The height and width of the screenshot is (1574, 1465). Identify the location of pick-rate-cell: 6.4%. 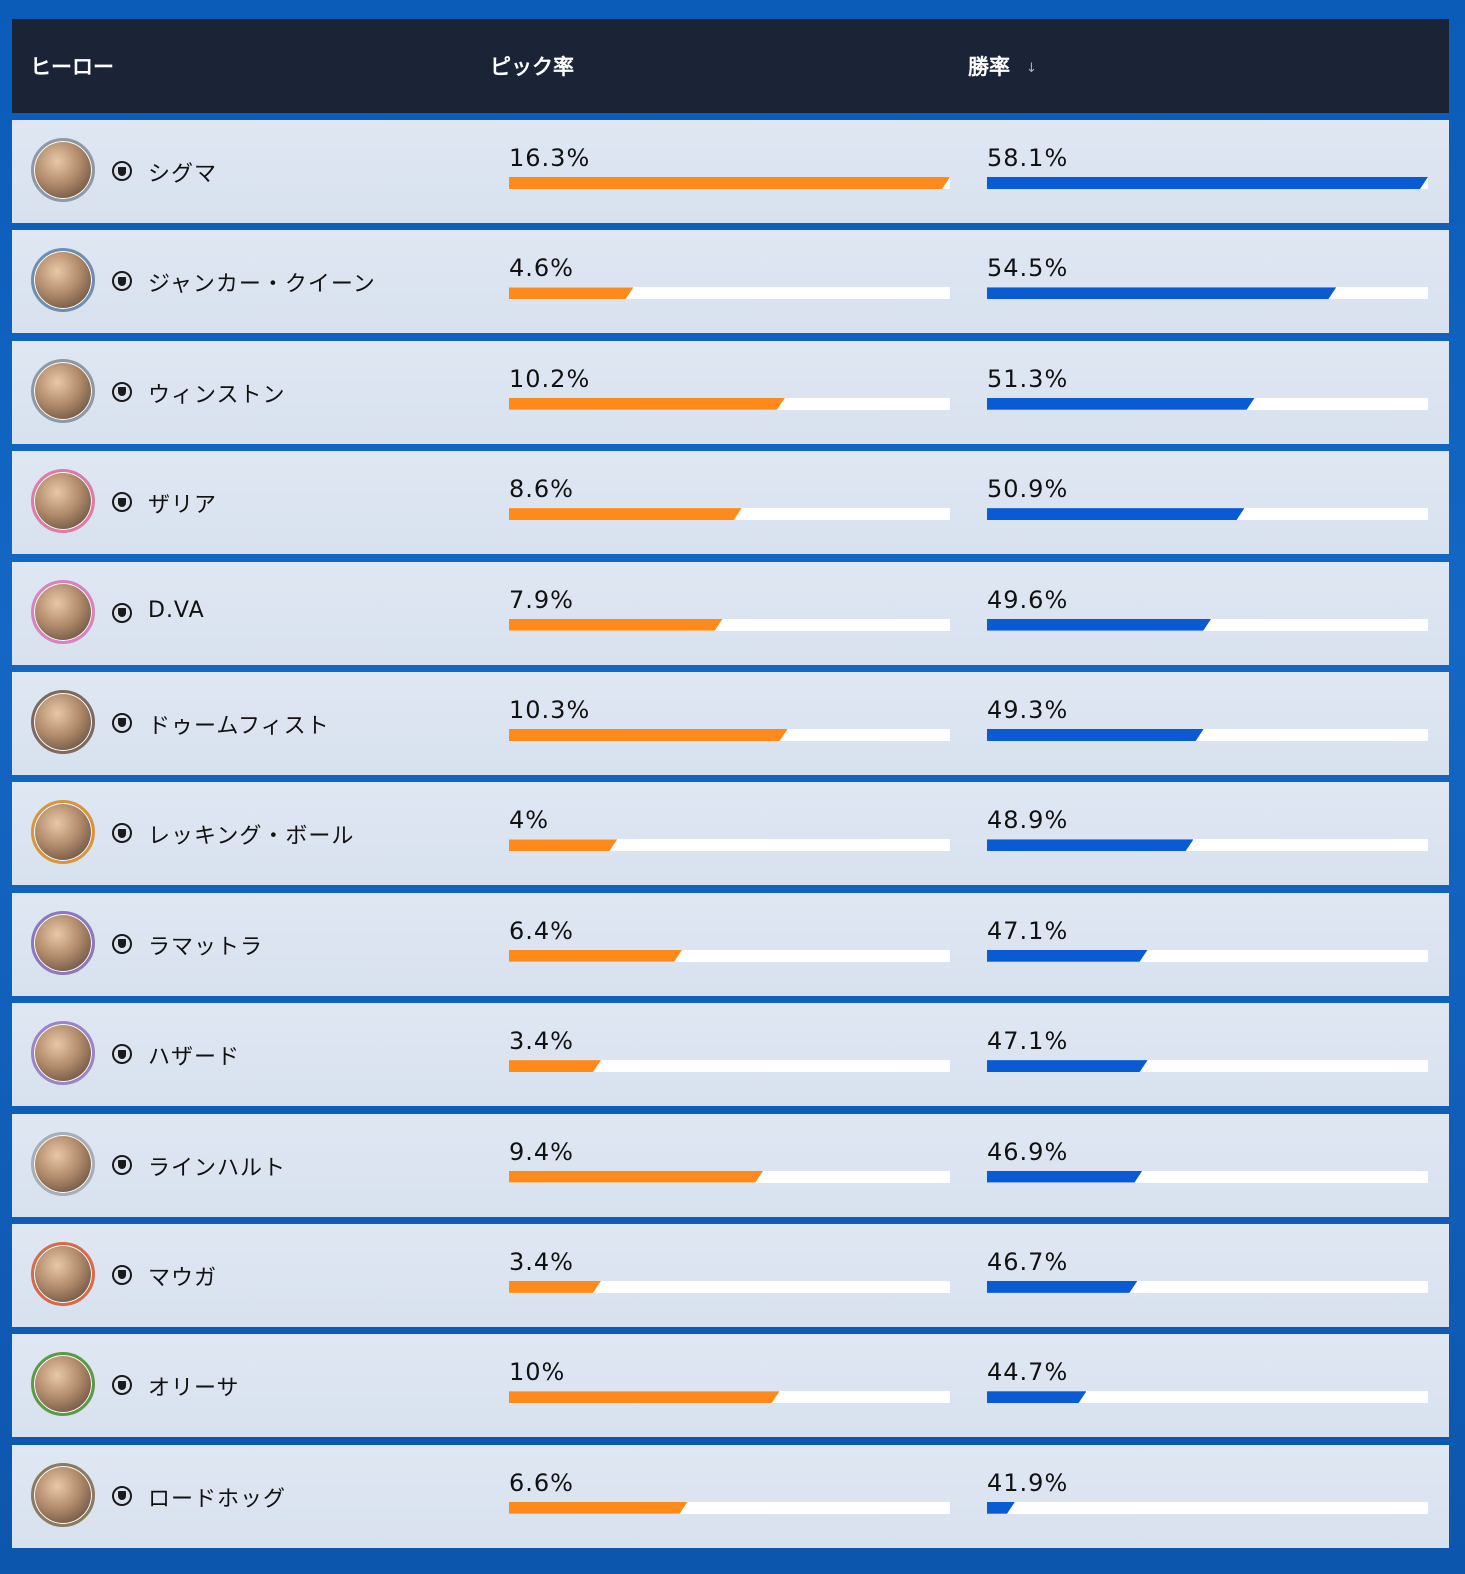
(729, 939).